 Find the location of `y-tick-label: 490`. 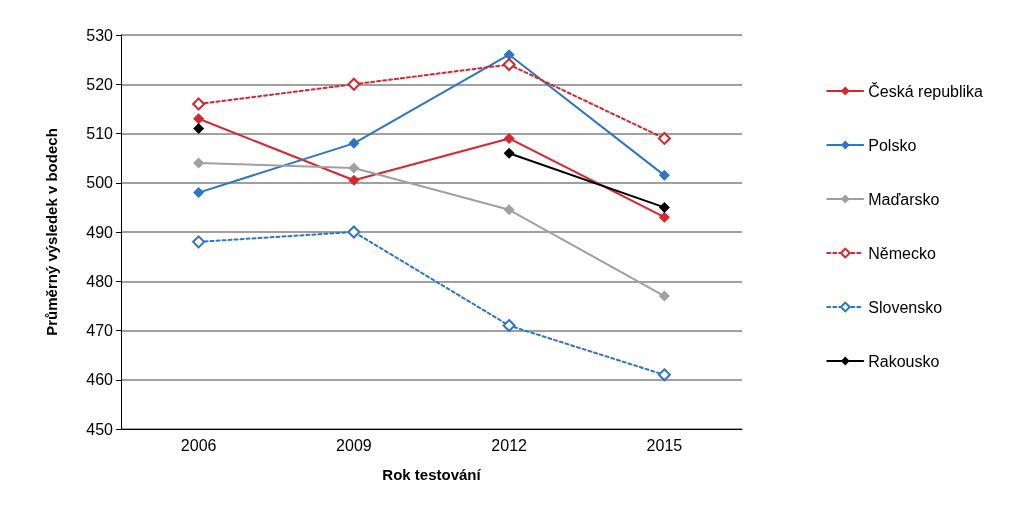

y-tick-label: 490 is located at coordinates (100, 232).